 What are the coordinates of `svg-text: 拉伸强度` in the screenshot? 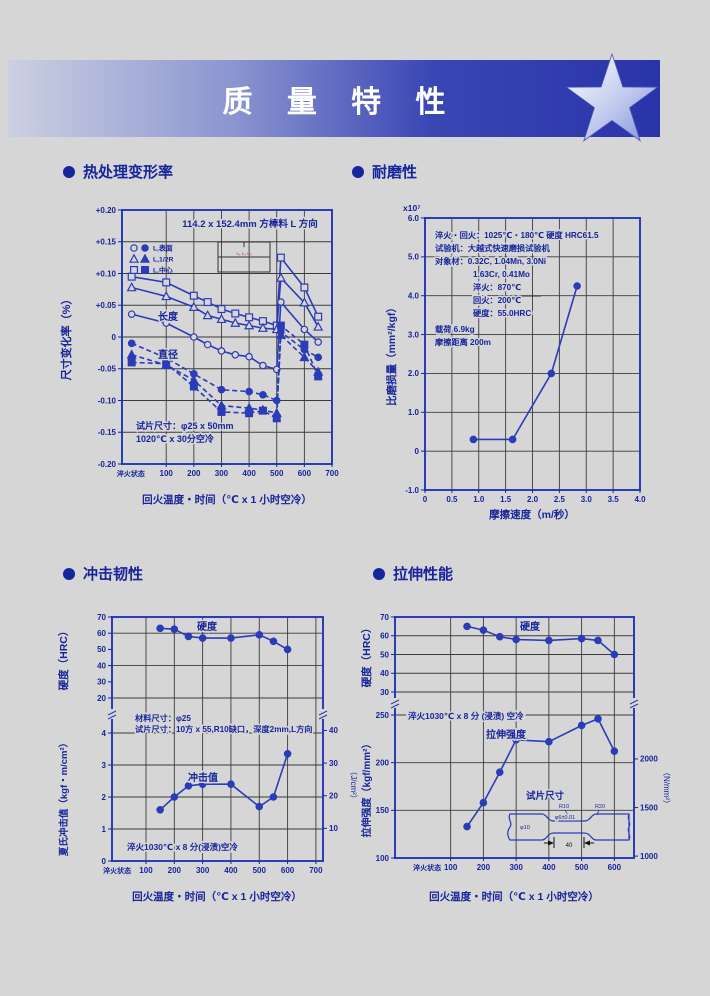 It's located at (506, 734).